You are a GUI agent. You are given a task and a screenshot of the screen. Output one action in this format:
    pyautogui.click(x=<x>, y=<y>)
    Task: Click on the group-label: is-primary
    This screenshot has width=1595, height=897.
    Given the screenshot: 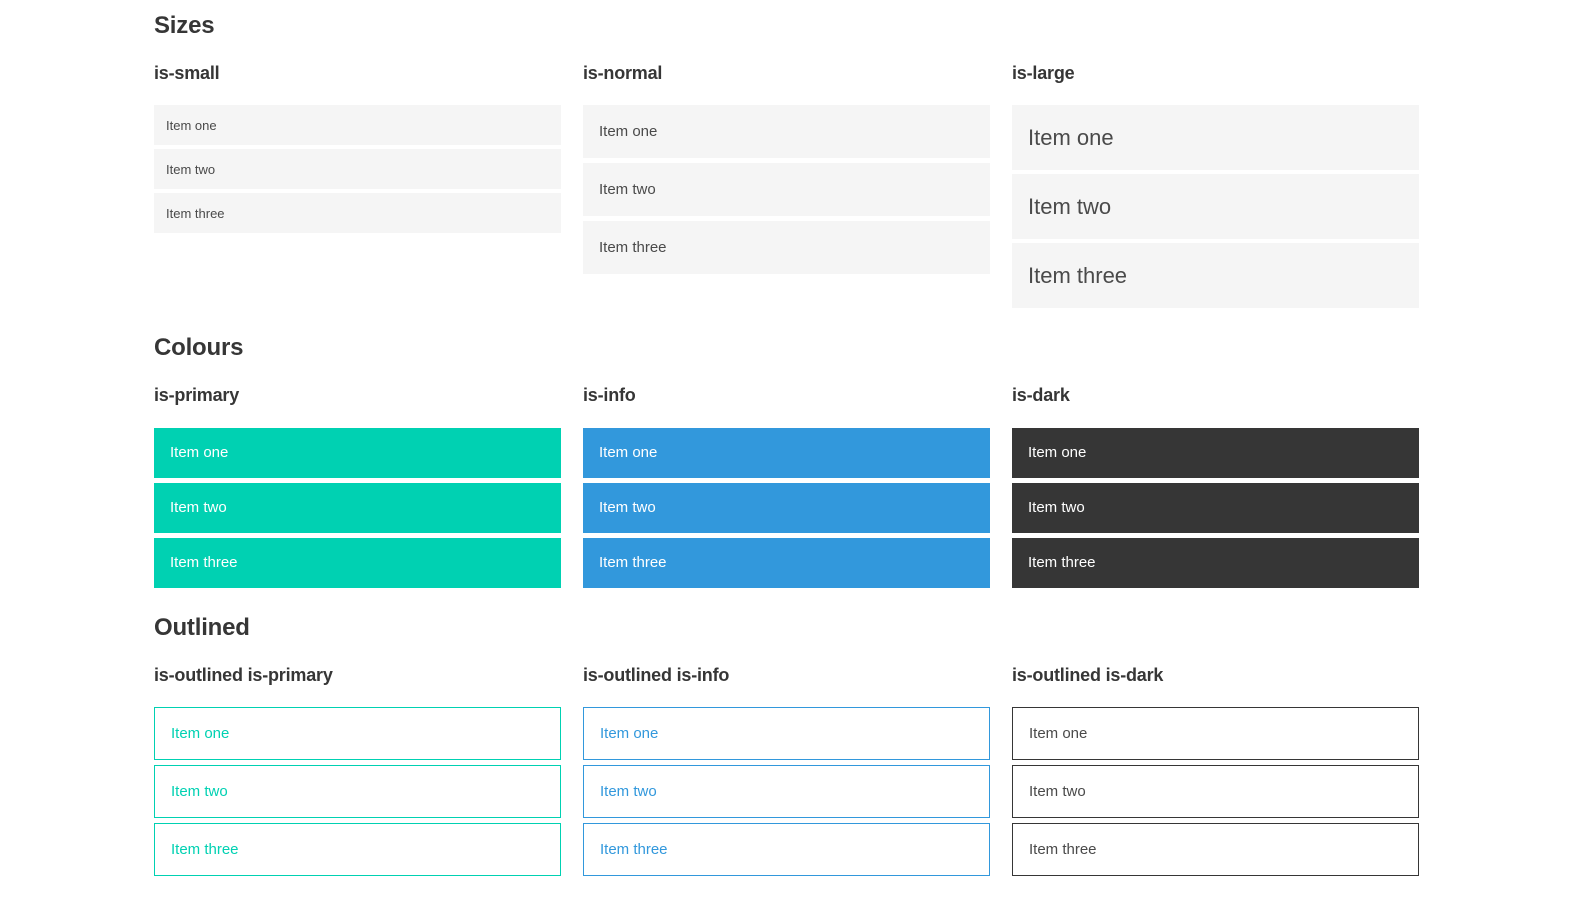 What is the action you would take?
    pyautogui.click(x=197, y=395)
    